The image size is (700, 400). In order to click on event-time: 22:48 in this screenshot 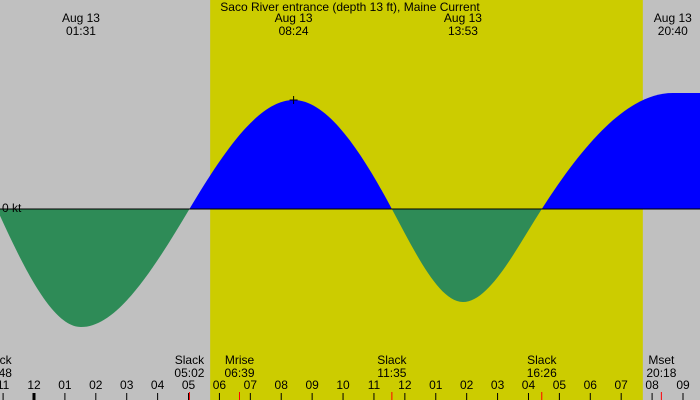, I will do `click(6, 373)`.